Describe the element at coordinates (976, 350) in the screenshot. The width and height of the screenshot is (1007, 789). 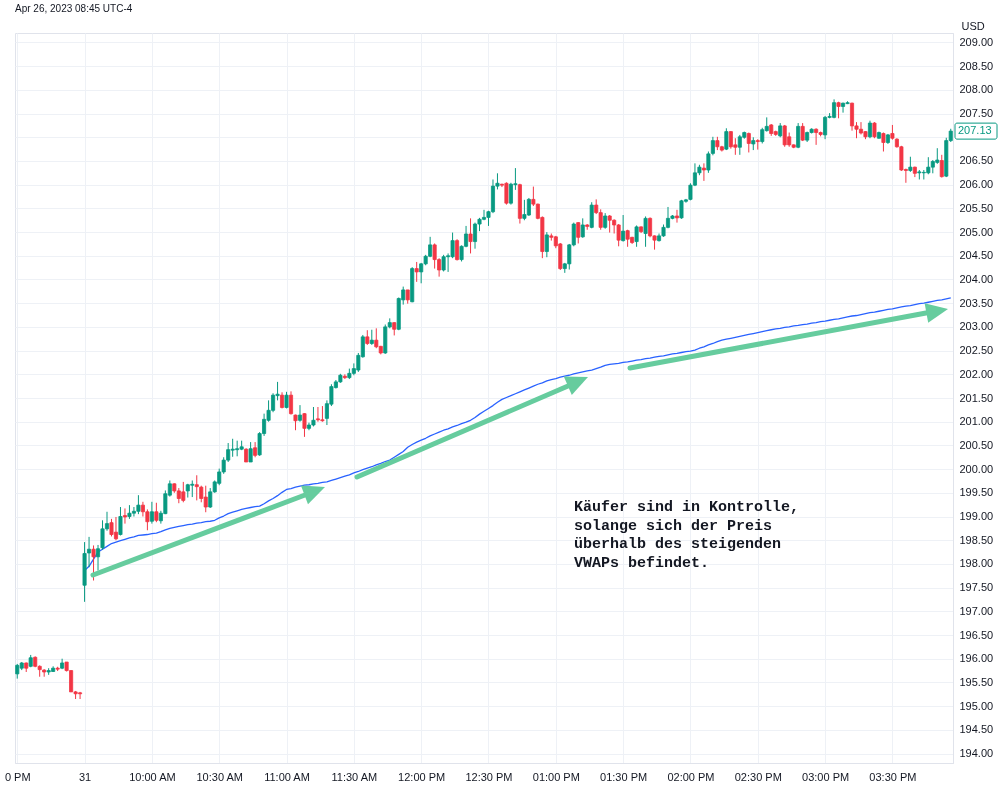
I see `y-tick-label: 202.50` at that location.